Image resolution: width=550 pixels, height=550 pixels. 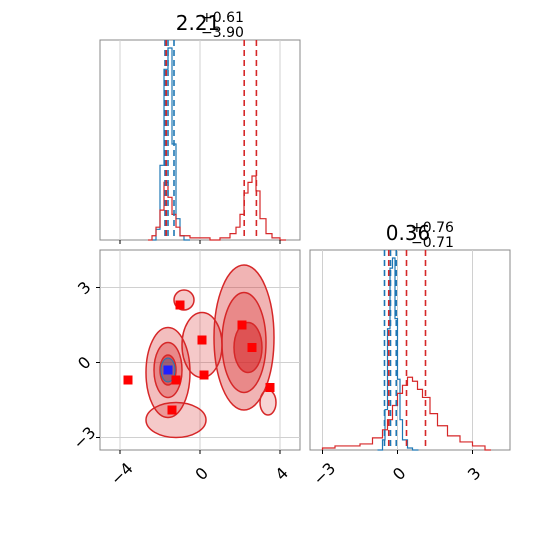 I want to click on red-contours, so click(x=211, y=351).